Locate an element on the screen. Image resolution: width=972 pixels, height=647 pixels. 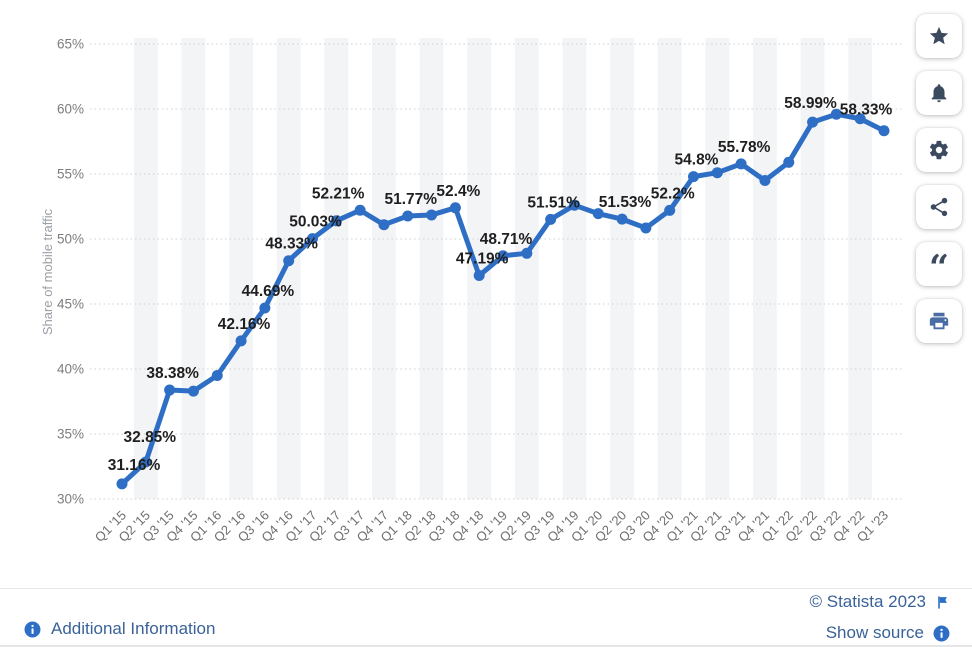
data-point-label: 58.33% is located at coordinates (866, 110).